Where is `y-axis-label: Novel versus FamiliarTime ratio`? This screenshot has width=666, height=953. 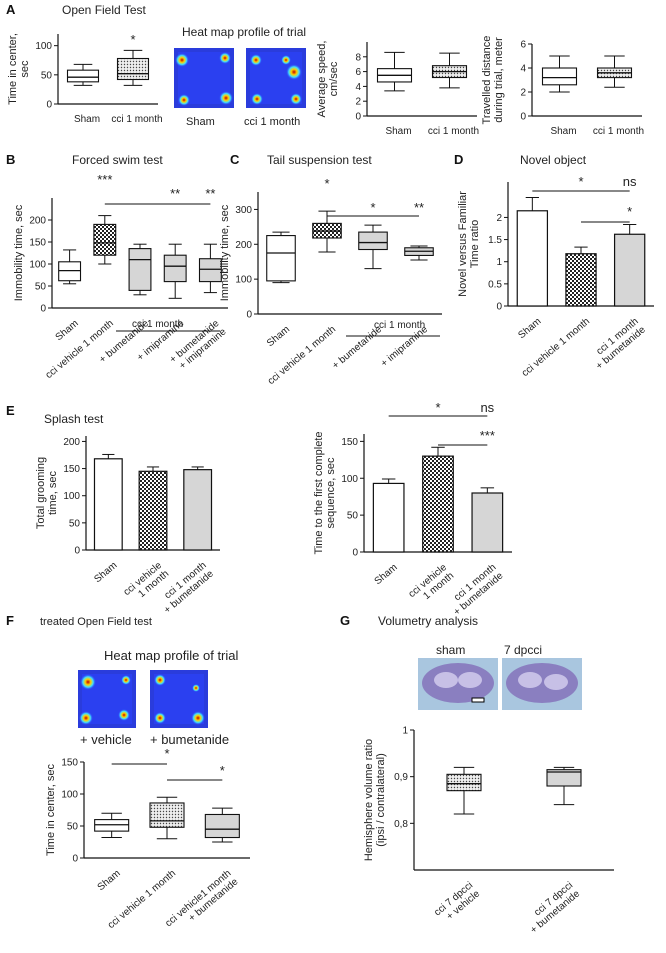
y-axis-label: Novel versus FamiliarTime ratio is located at coordinates (469, 244).